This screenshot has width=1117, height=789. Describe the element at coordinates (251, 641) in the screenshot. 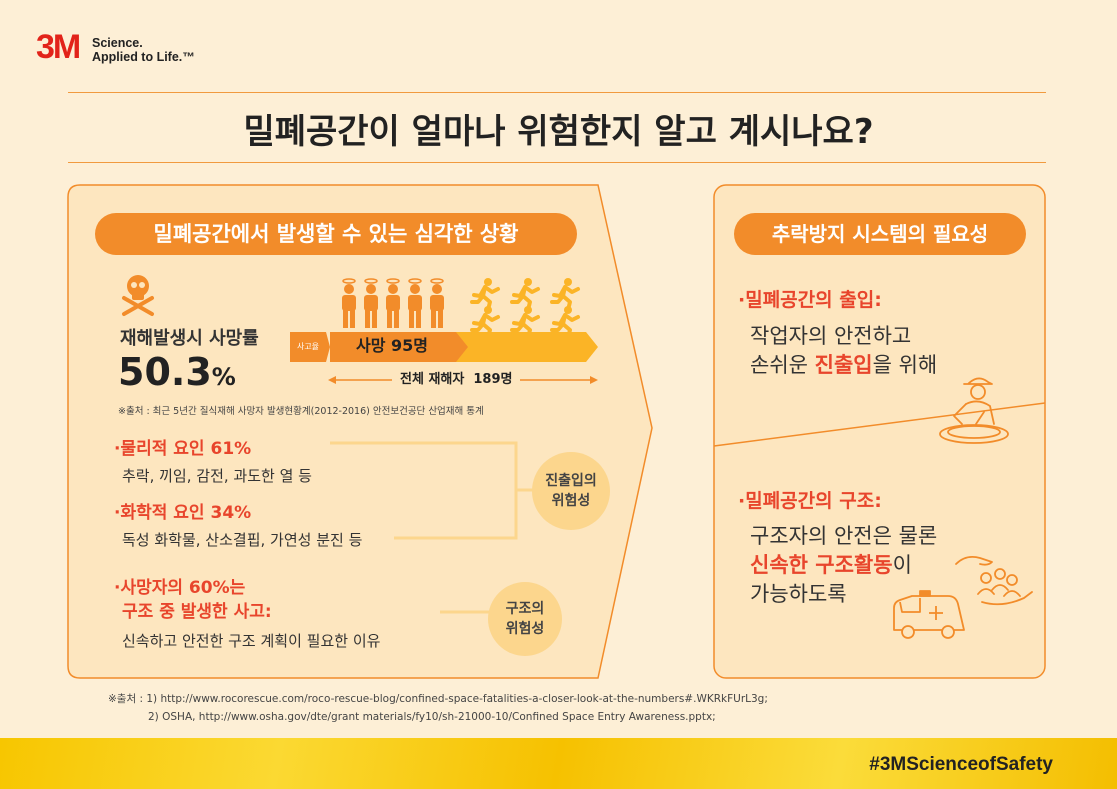

I see `rescue-desc: 신속하고 안전한 구조 계획이 필요한 이유` at that location.